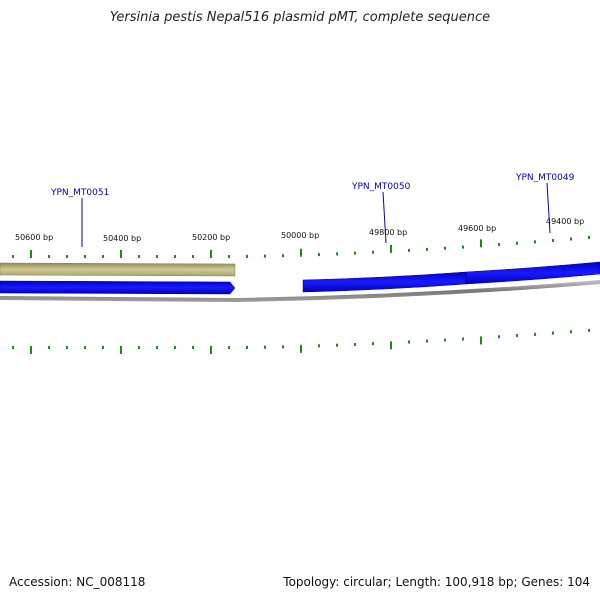 The width and height of the screenshot is (600, 600). I want to click on scale-label-49600: 49600 bp, so click(477, 228).